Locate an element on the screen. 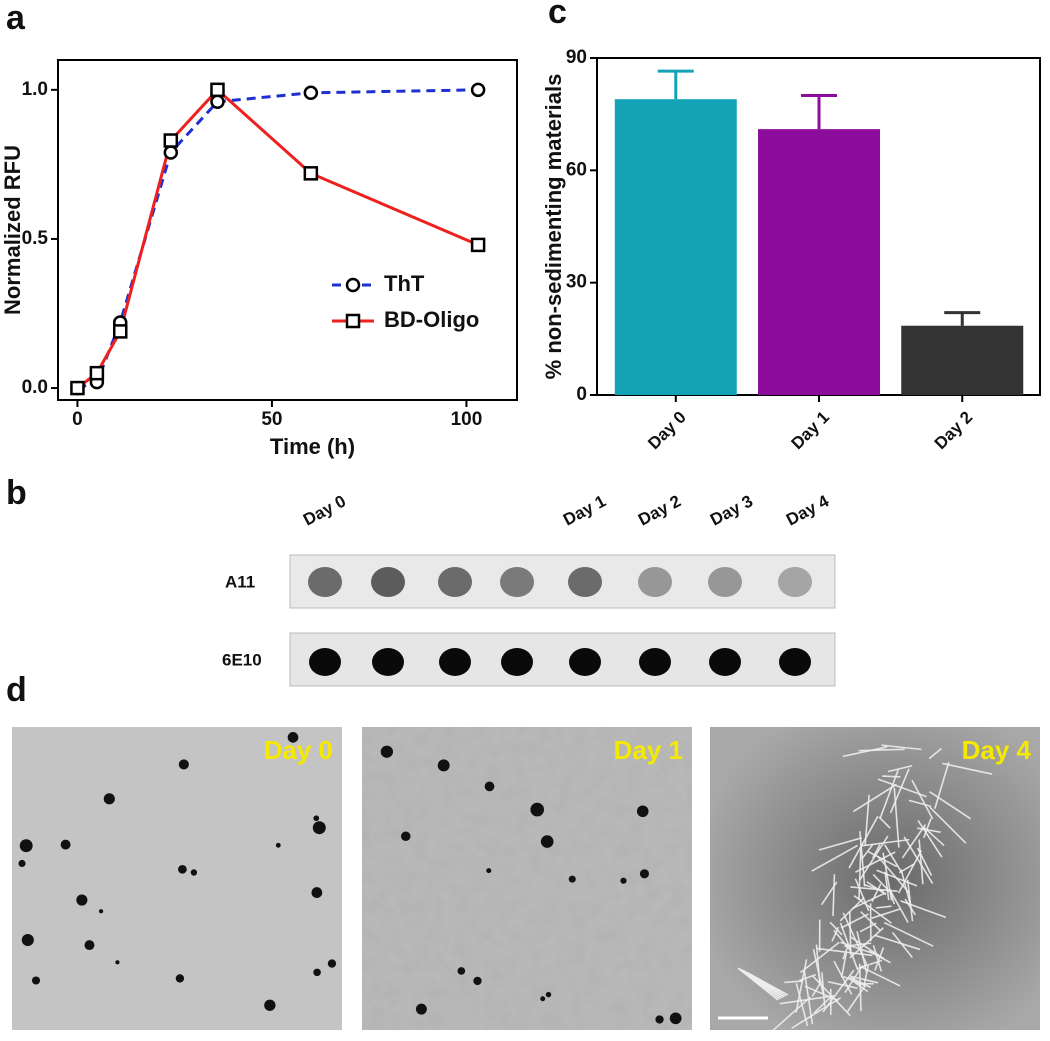 This screenshot has width=1050, height=1041. panel-label: b is located at coordinates (16, 493).